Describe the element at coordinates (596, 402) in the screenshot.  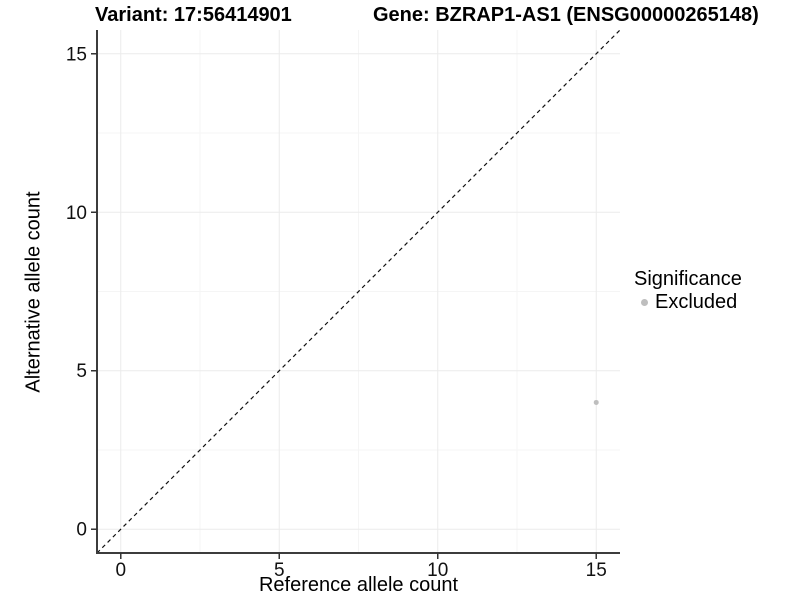
I see `data-point` at that location.